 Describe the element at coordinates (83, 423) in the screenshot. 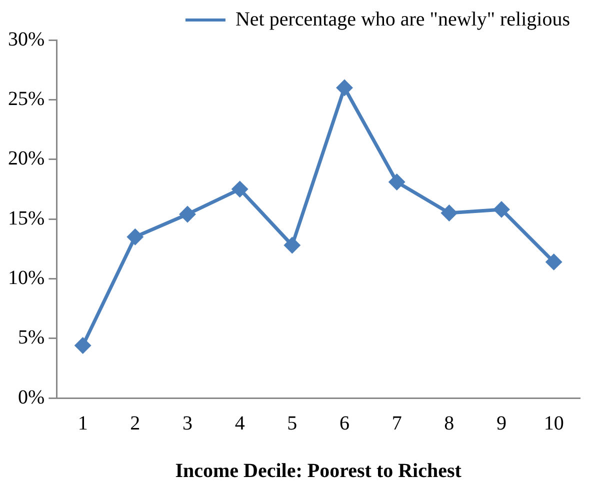

I see `x-tick-label: 1` at that location.